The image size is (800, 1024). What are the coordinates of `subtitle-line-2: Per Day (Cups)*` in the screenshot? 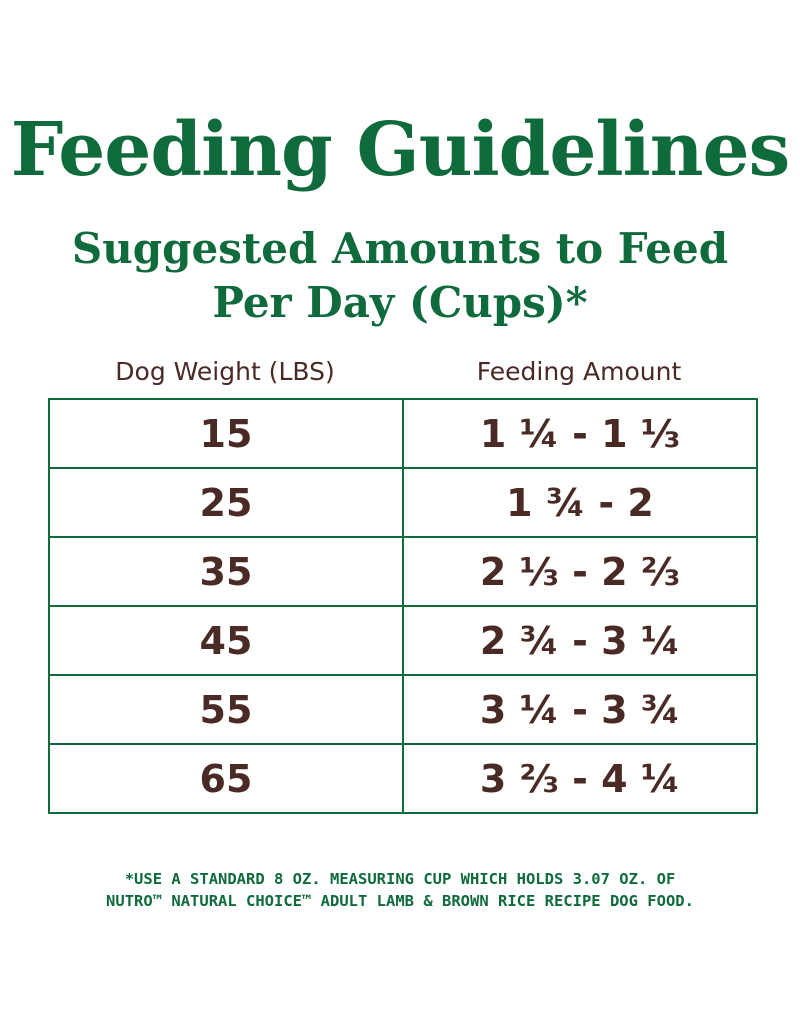 It's located at (400, 302).